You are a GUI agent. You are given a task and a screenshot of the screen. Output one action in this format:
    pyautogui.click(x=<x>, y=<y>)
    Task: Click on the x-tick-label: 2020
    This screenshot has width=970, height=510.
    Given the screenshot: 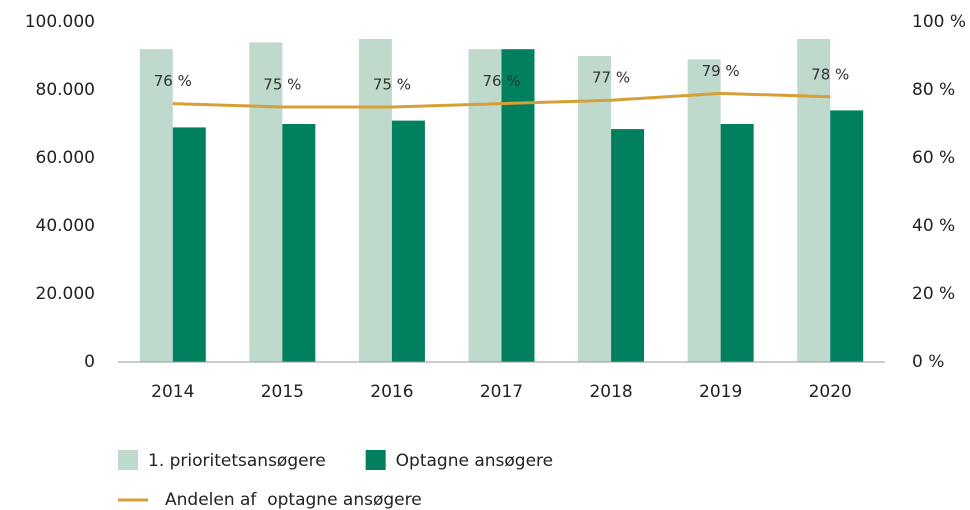 What is the action you would take?
    pyautogui.click(x=830, y=392)
    